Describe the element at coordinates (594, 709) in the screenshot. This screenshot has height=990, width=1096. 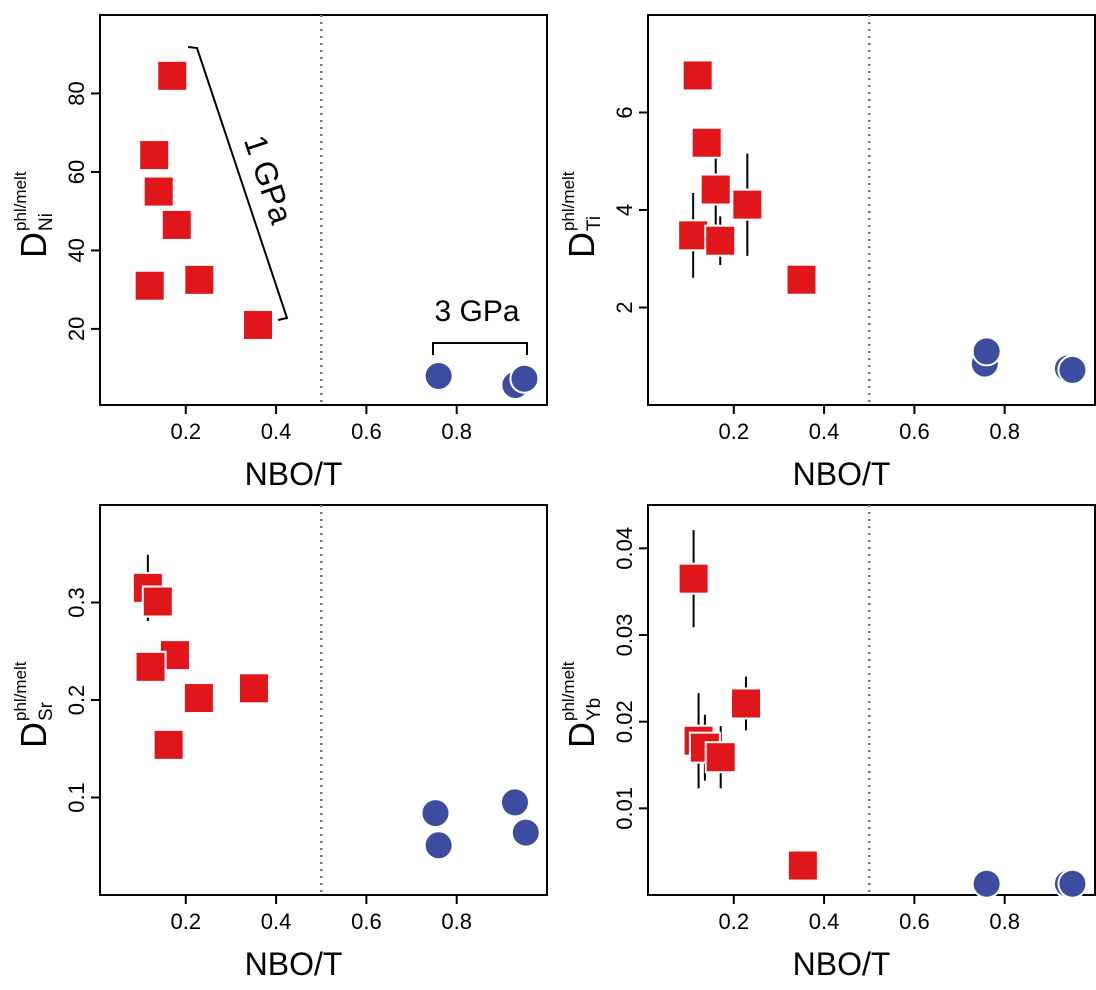
I see `y-label-subscript: Yb` at that location.